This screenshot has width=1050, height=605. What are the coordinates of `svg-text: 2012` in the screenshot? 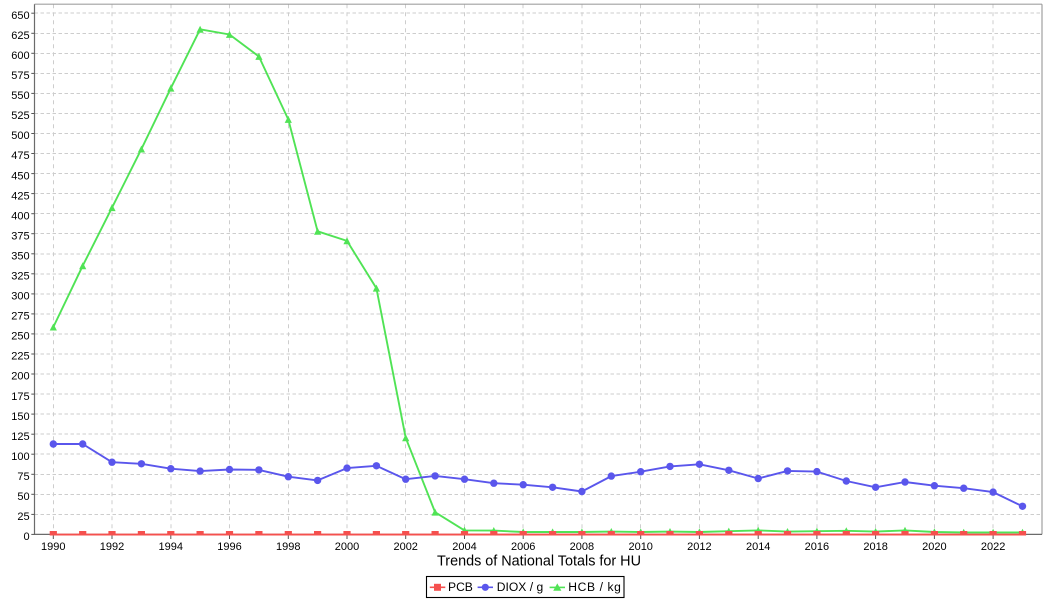 It's located at (699, 547).